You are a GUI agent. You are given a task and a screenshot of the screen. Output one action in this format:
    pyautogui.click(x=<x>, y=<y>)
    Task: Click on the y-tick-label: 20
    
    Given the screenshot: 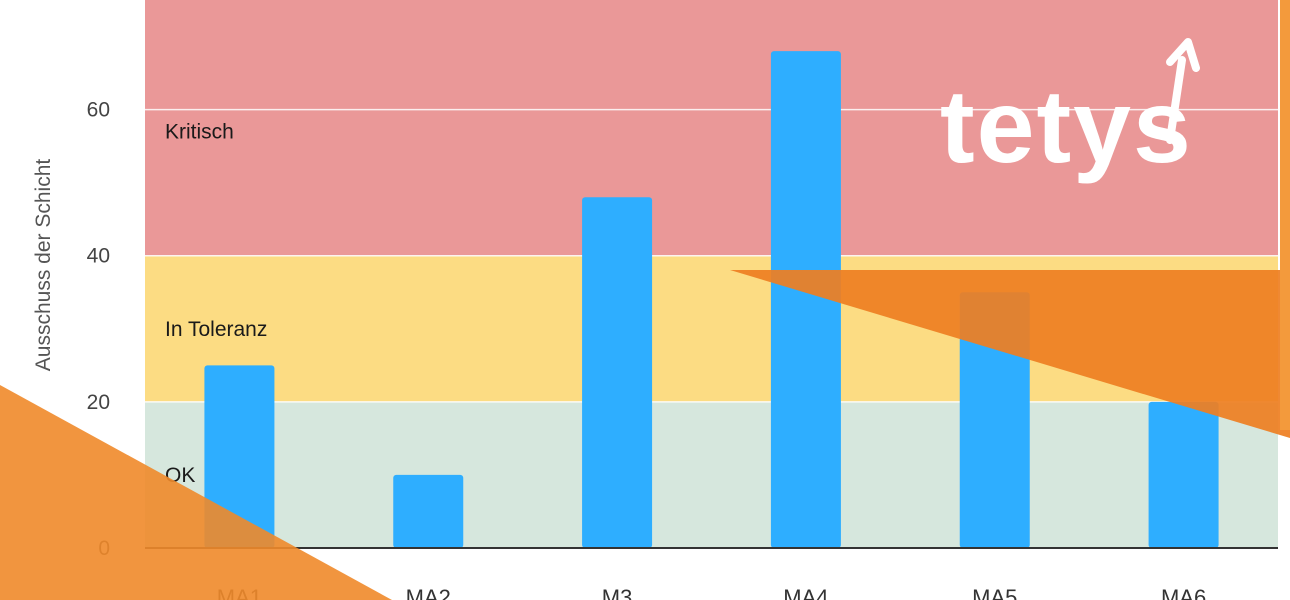 What is the action you would take?
    pyautogui.click(x=98, y=402)
    